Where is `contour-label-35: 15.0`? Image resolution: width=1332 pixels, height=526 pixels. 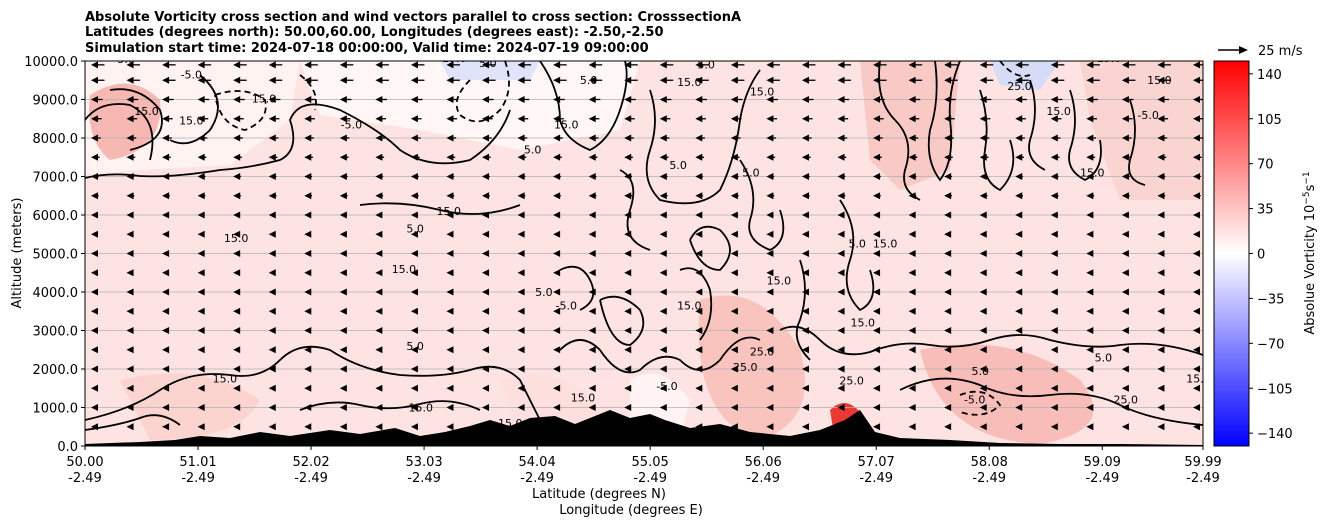
contour-label-35: 15.0 is located at coordinates (689, 82).